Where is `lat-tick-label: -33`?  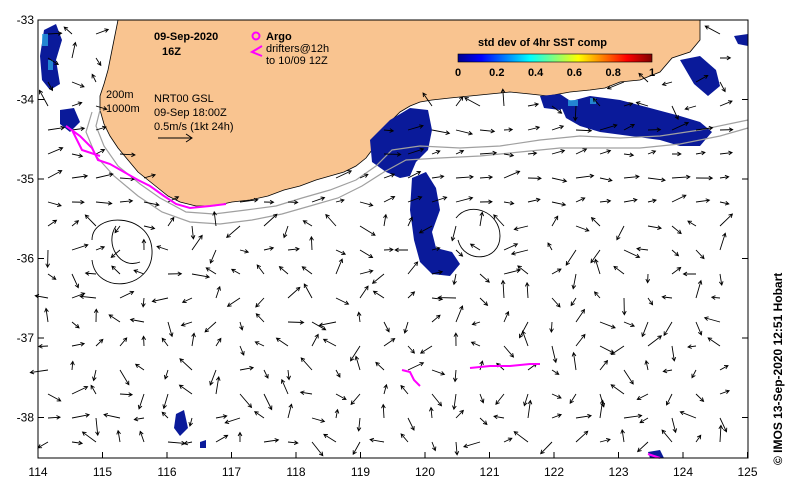
lat-tick-label: -33 is located at coordinates (26, 20).